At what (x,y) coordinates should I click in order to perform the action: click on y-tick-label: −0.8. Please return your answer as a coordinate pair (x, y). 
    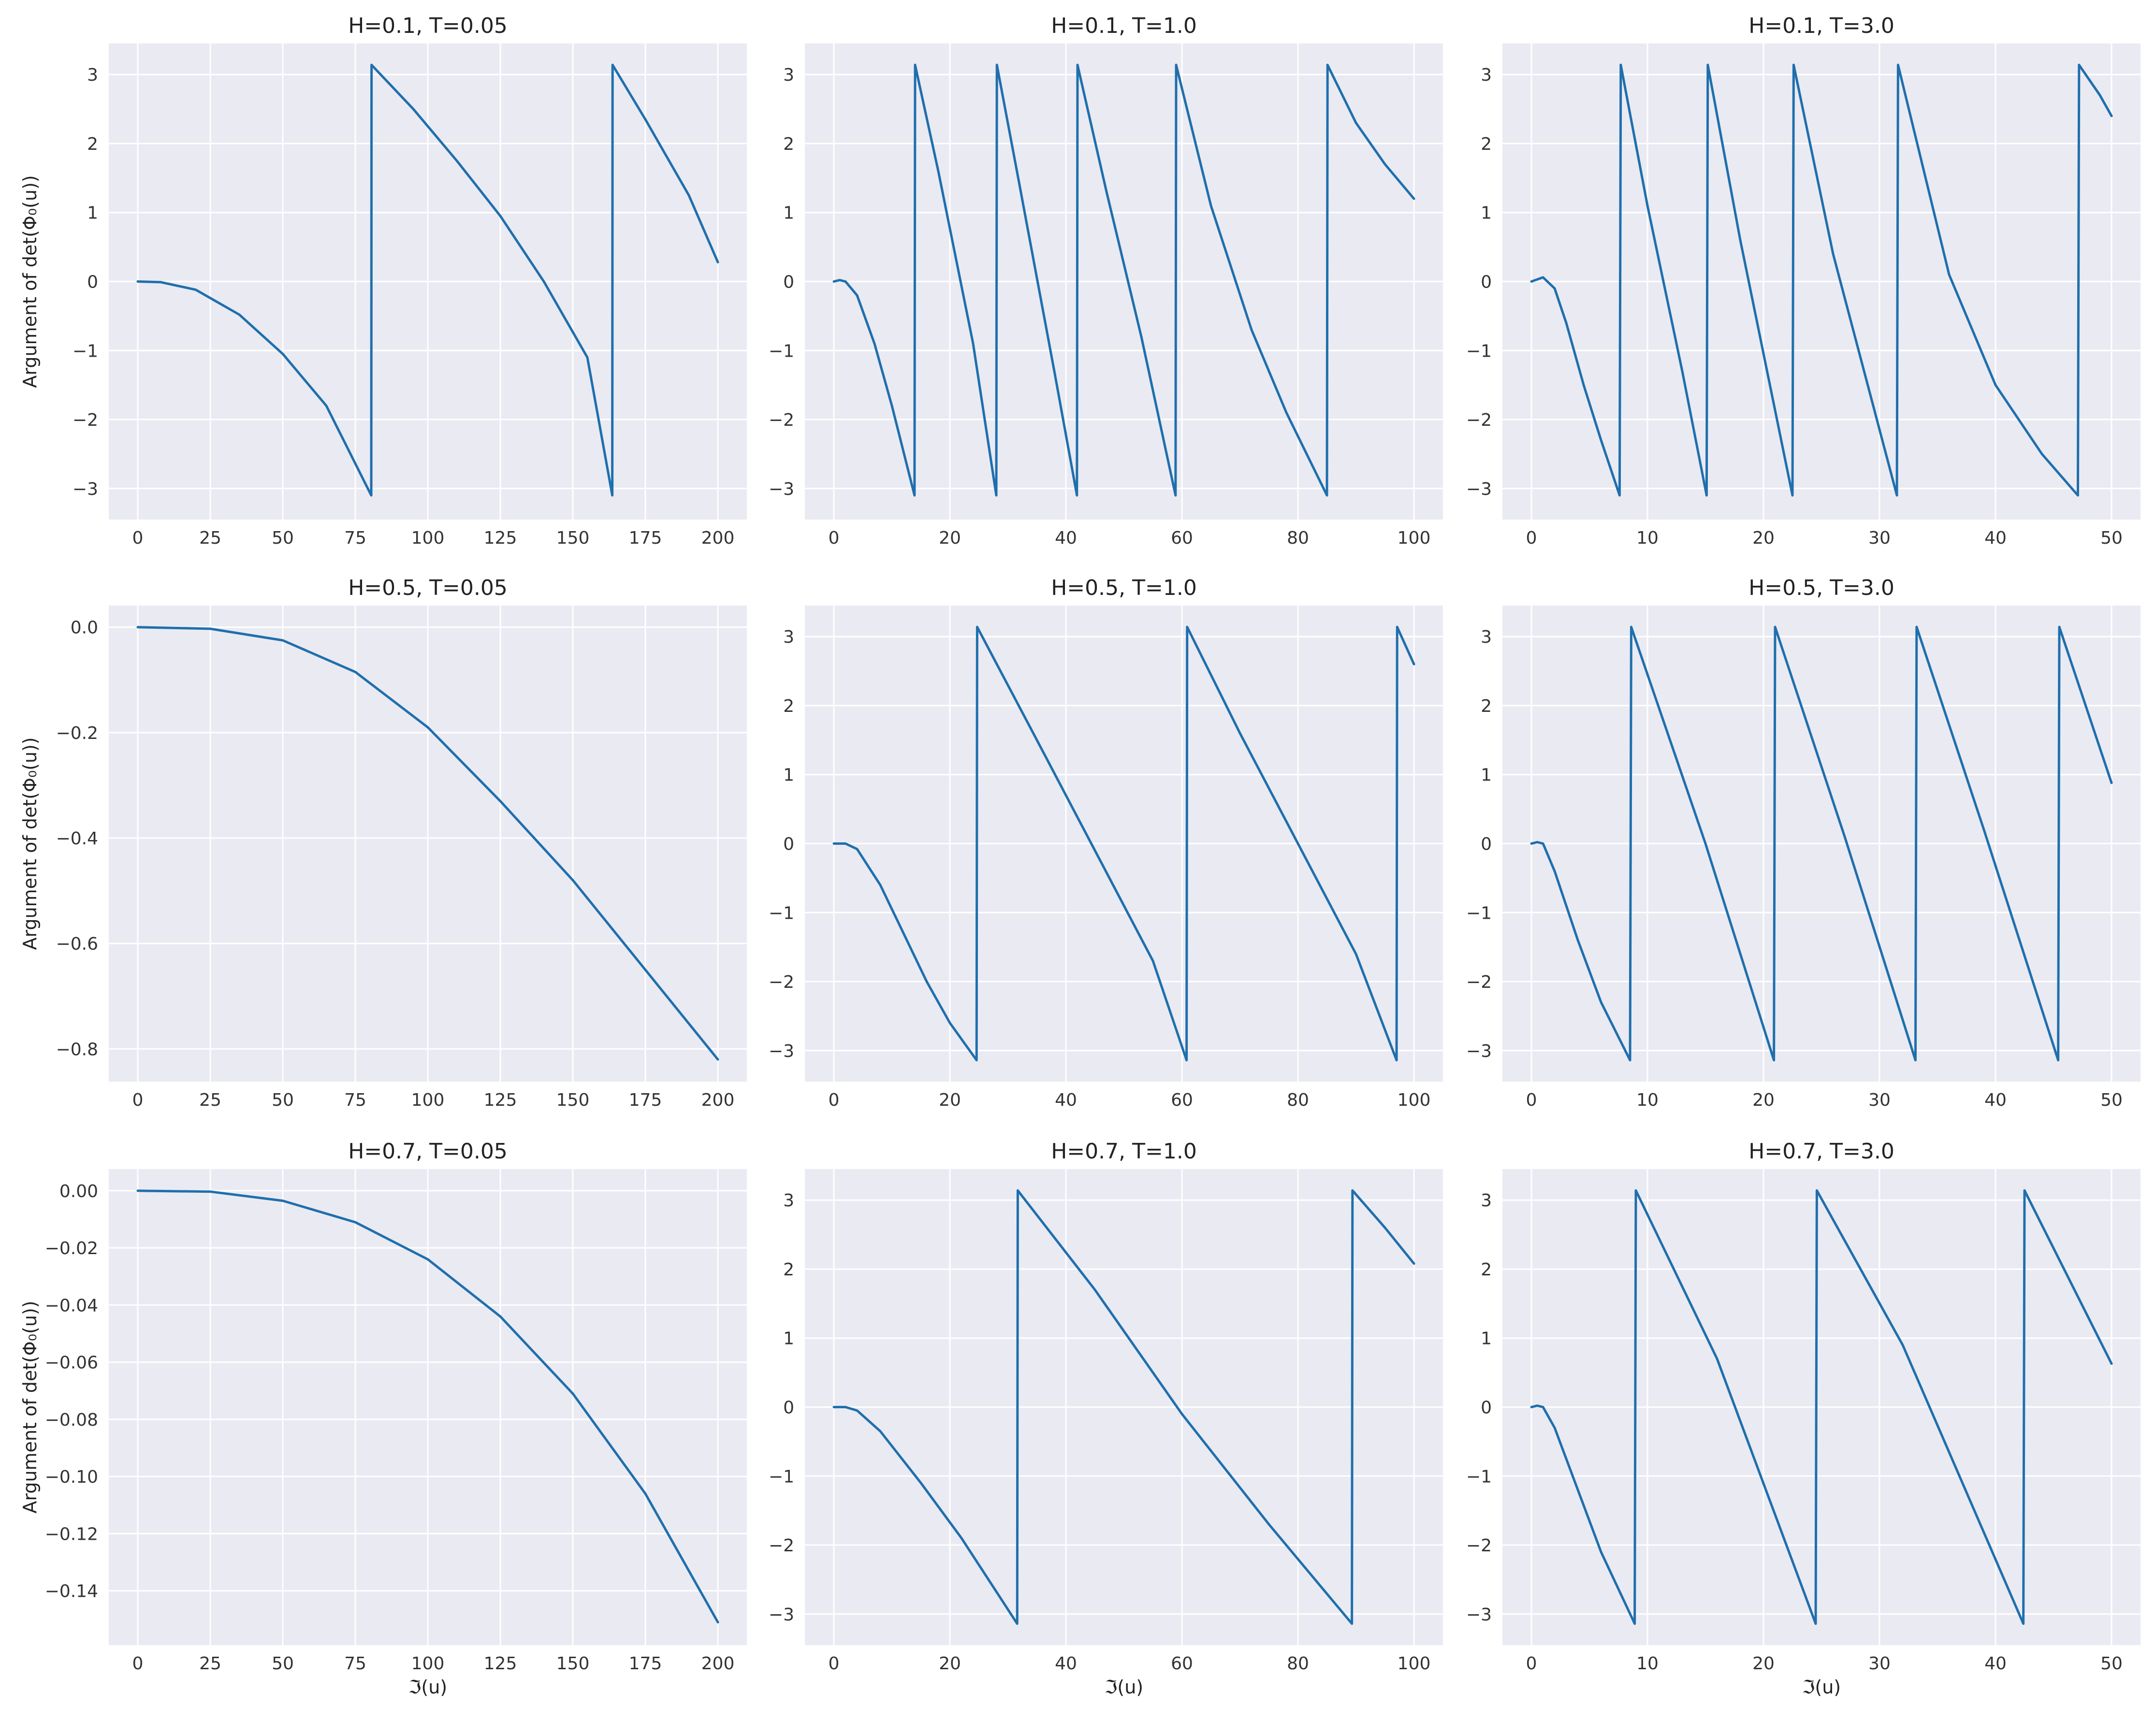
    Looking at the image, I should click on (77, 1050).